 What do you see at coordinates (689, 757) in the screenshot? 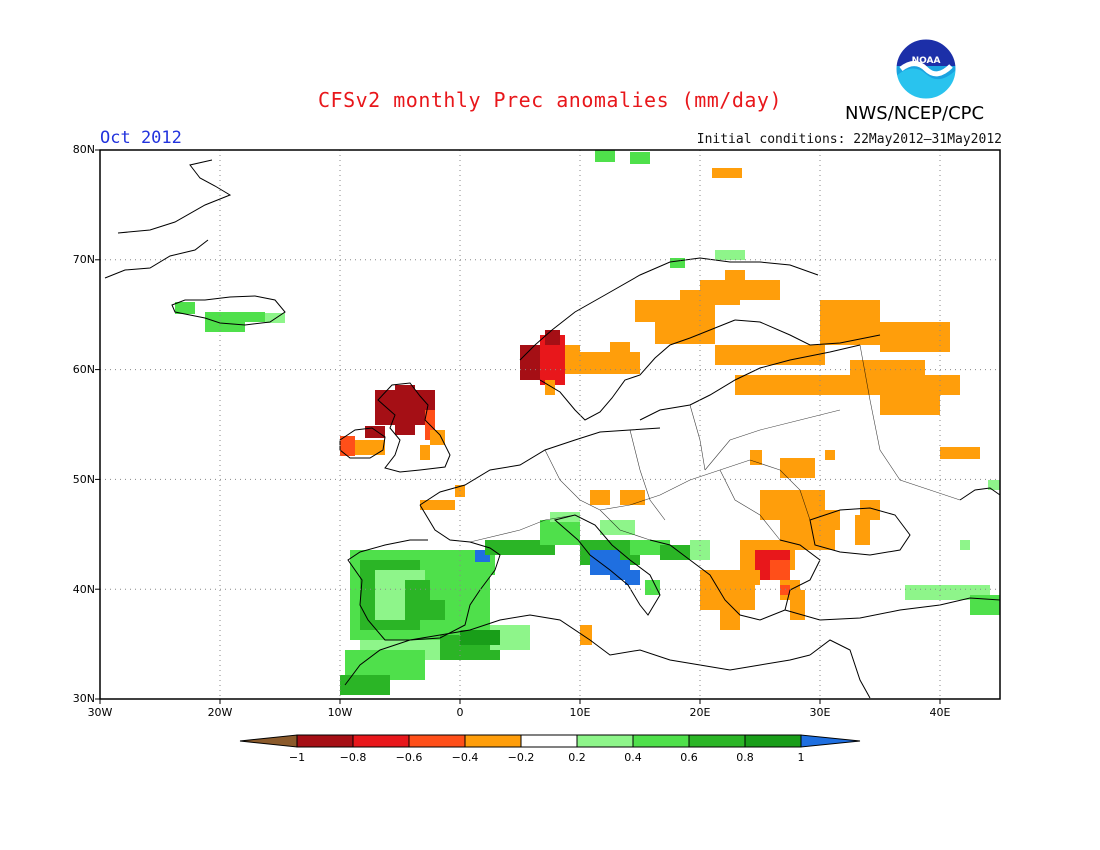
I see `colorbar-label: 0.6` at bounding box center [689, 757].